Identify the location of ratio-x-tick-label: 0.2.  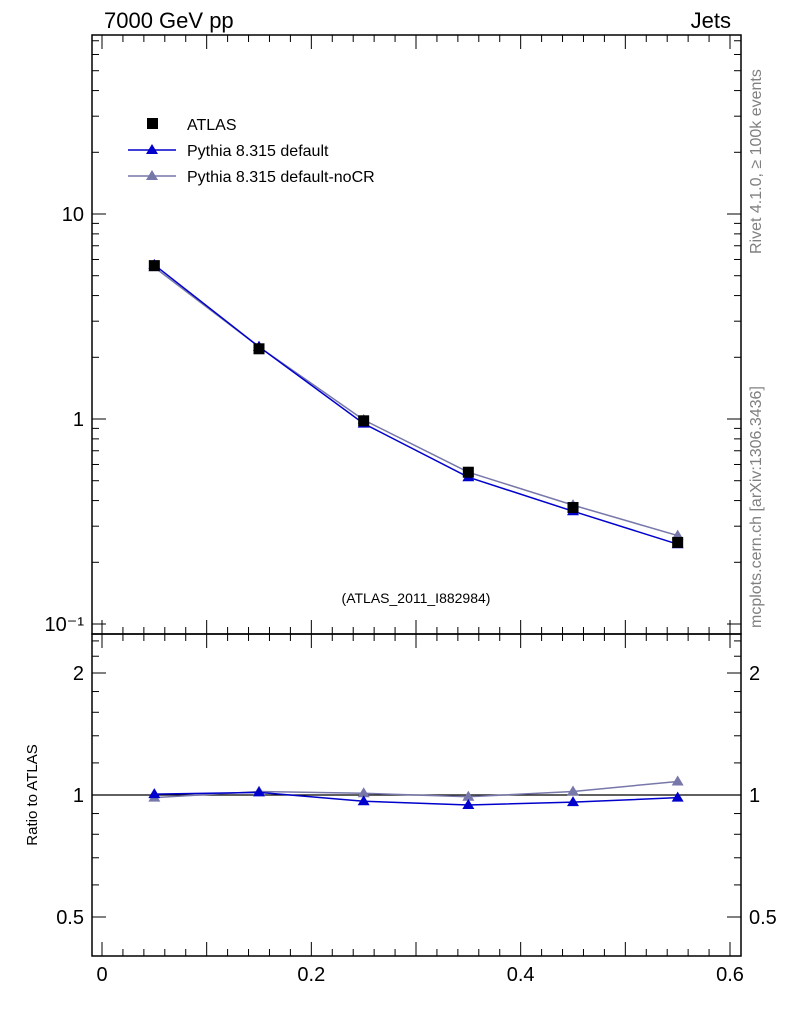
(311, 975).